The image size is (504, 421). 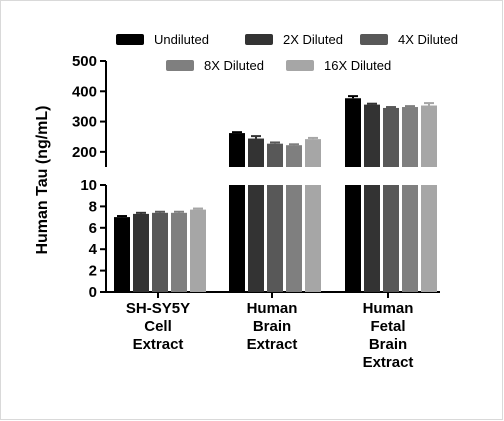 I want to click on legend-label: 8X Diluted, so click(x=234, y=65).